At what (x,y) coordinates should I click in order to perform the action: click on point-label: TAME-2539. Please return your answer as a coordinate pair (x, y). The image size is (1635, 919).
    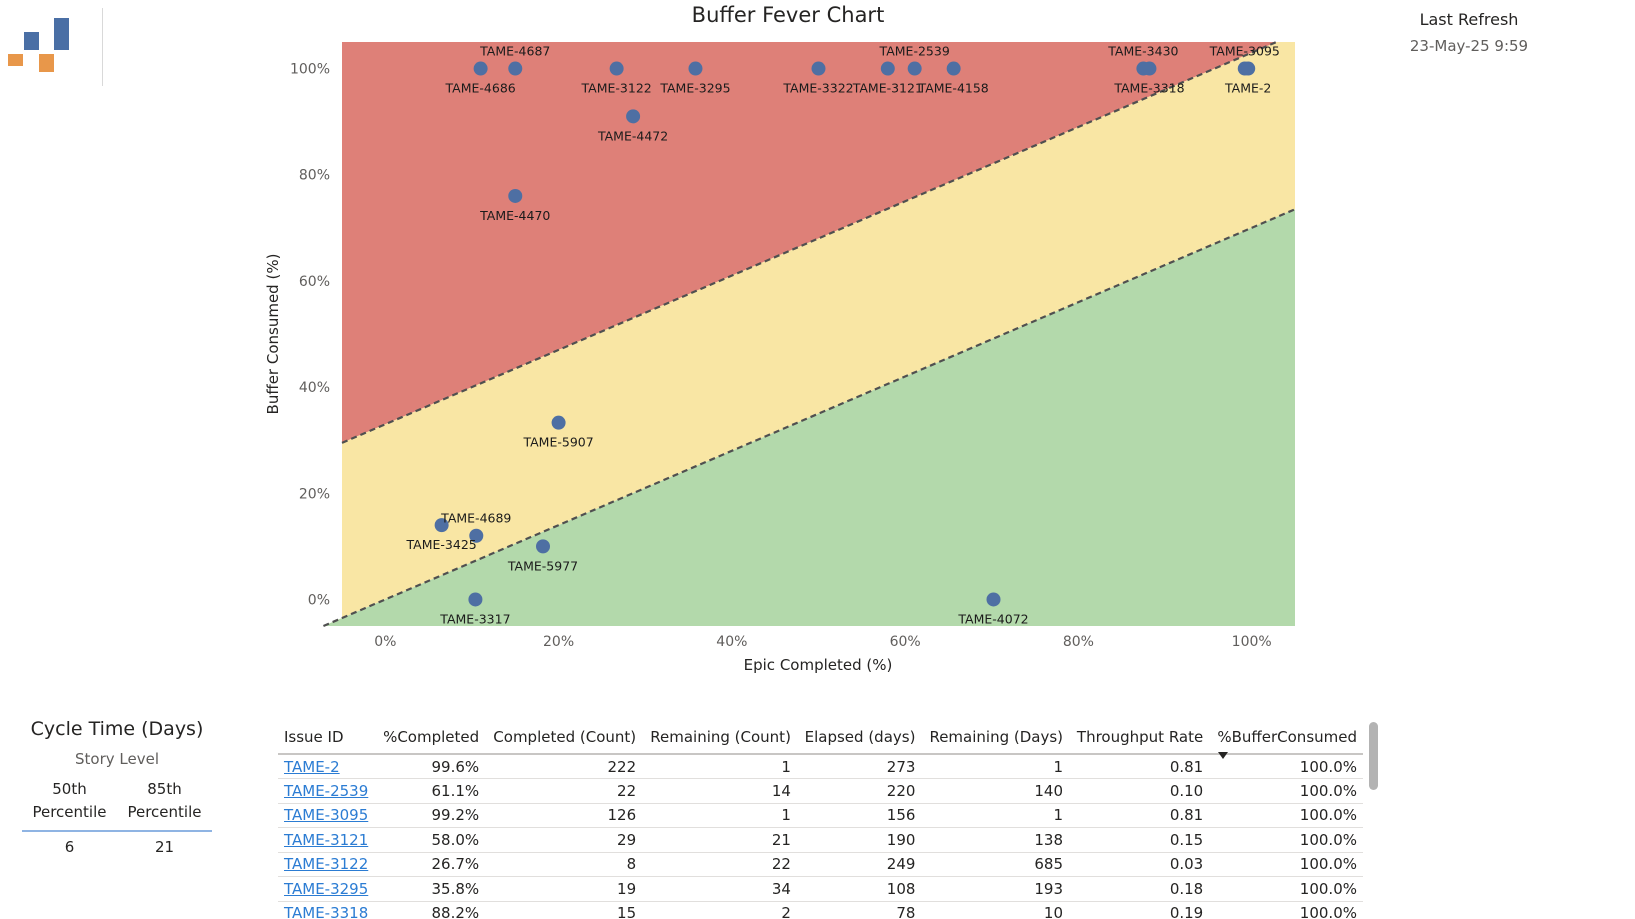
    Looking at the image, I should click on (914, 51).